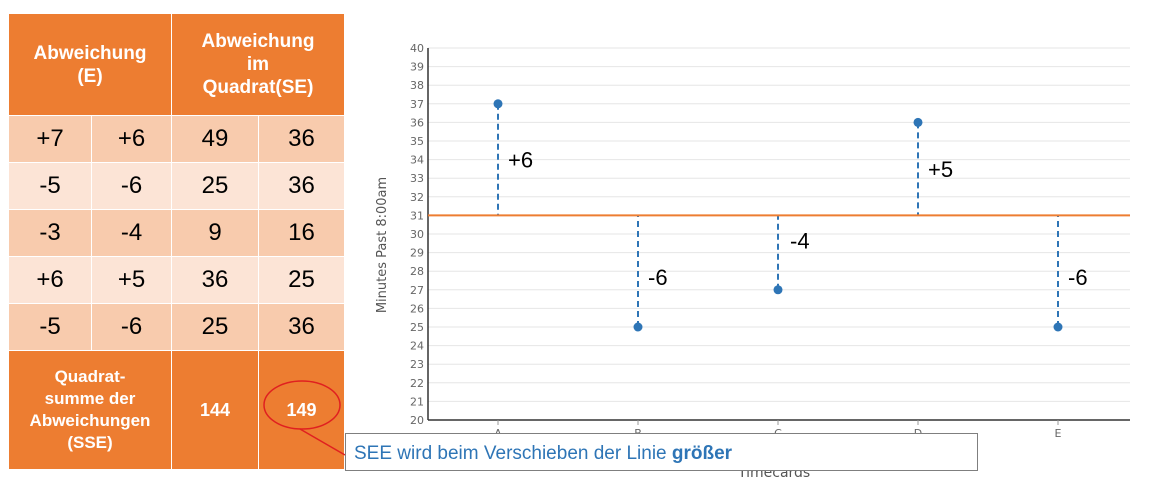 This screenshot has height=487, width=1155. Describe the element at coordinates (417, 253) in the screenshot. I see `y-tick-label: 29` at that location.